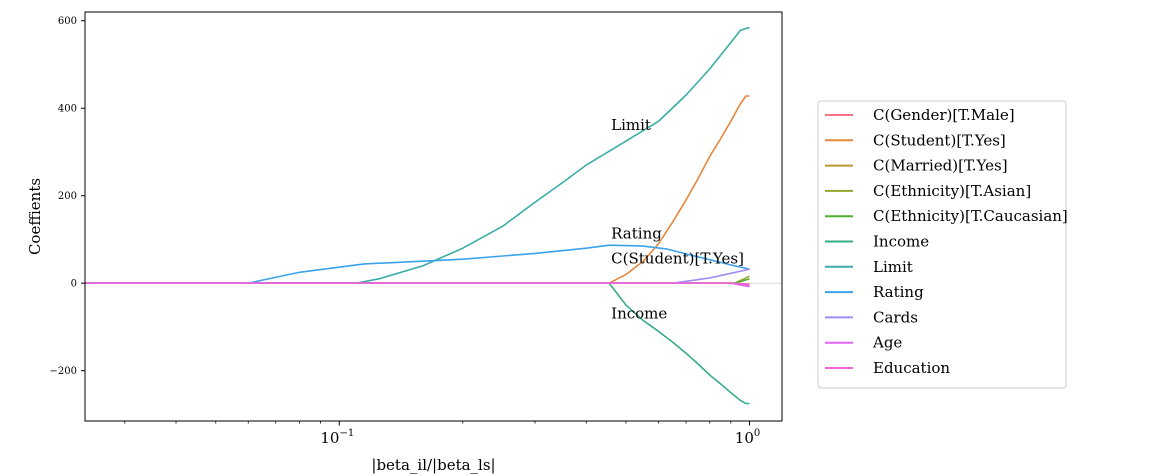  Describe the element at coordinates (901, 242) in the screenshot. I see `legend-entry-label: Income` at that location.